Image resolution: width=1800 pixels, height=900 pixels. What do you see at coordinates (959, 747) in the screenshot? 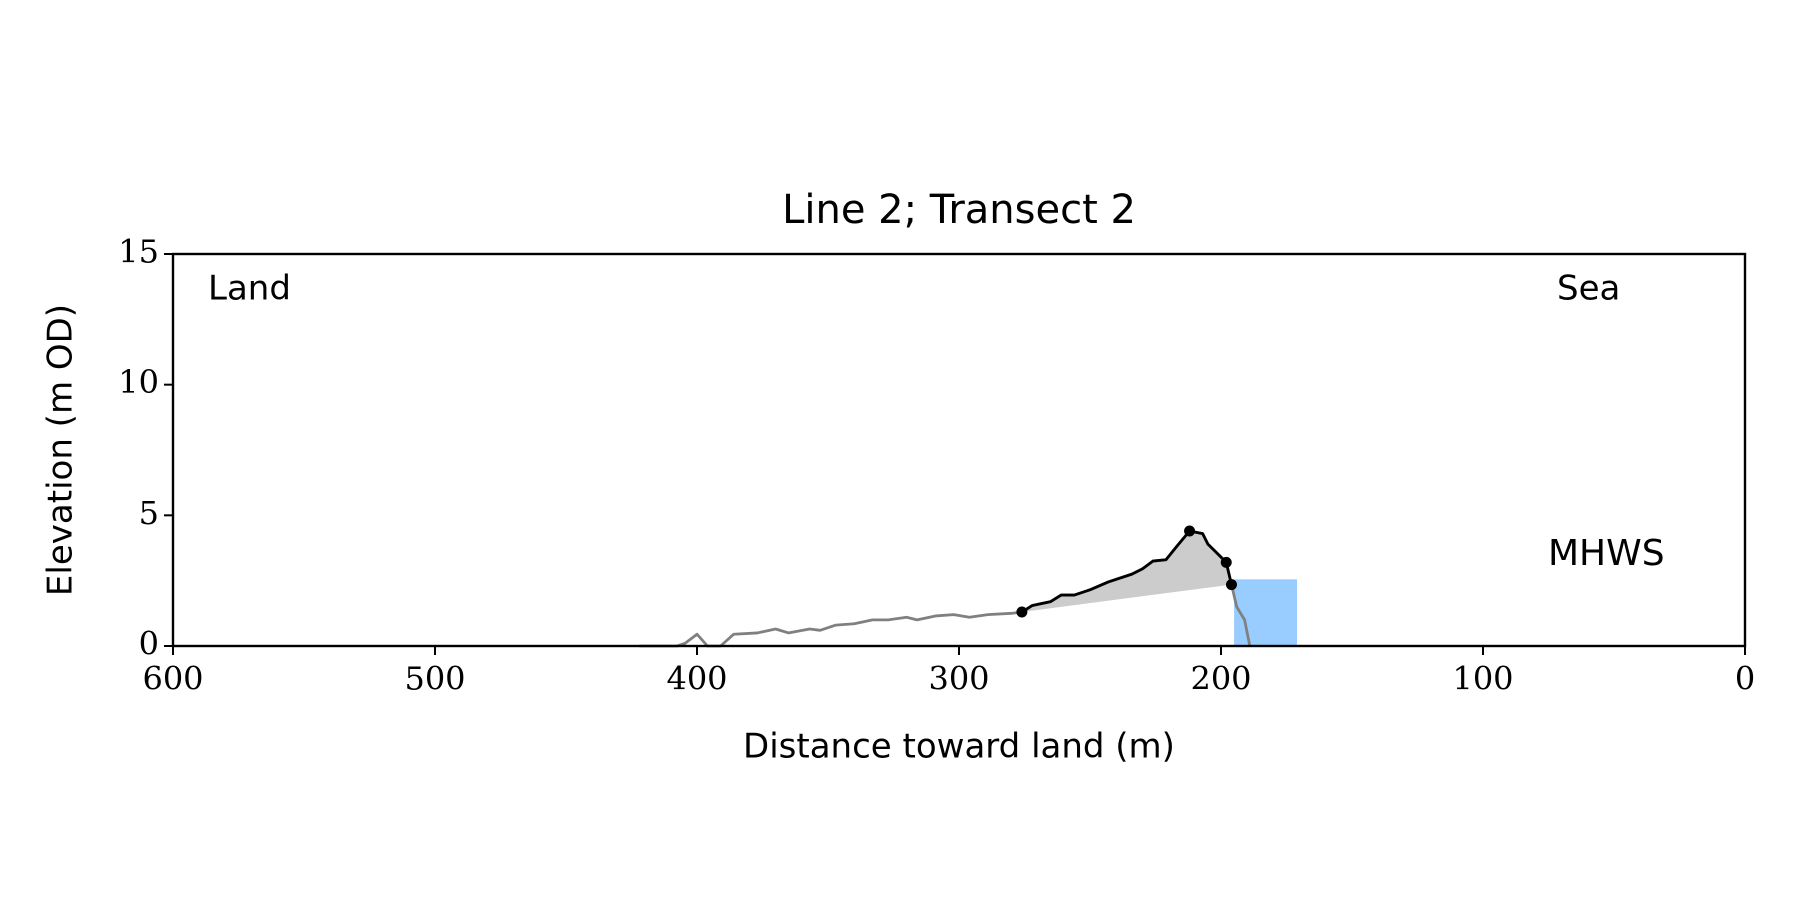
I see `x-axis-label: Distance toward land (m)` at bounding box center [959, 747].